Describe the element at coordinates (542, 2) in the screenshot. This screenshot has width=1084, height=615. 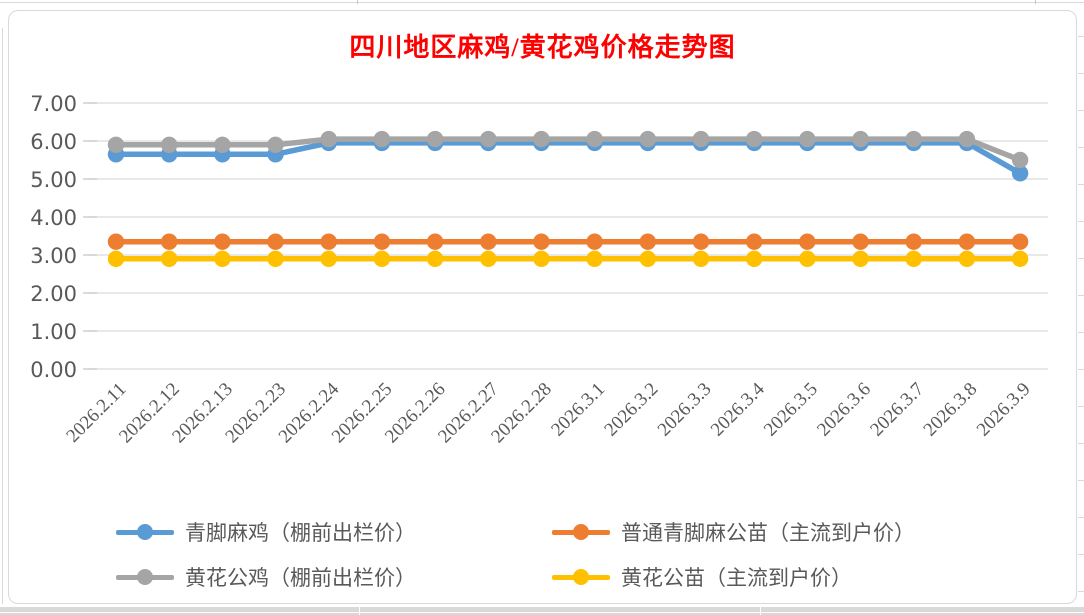
I see `spreadsheet-gridline-top` at that location.